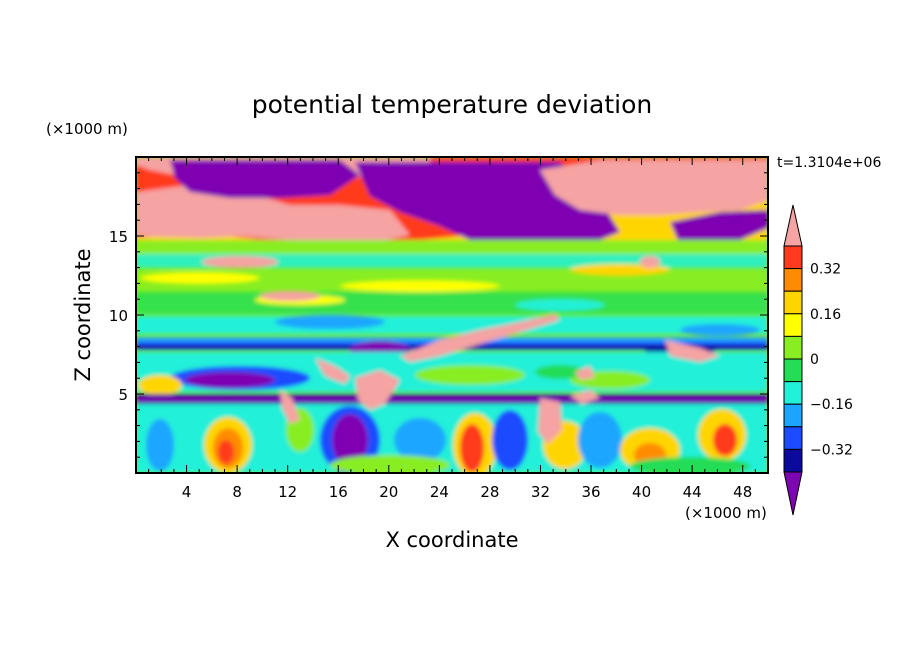 Image resolution: width=904 pixels, height=654 pixels. I want to click on y-tick-label: 10, so click(118, 316).